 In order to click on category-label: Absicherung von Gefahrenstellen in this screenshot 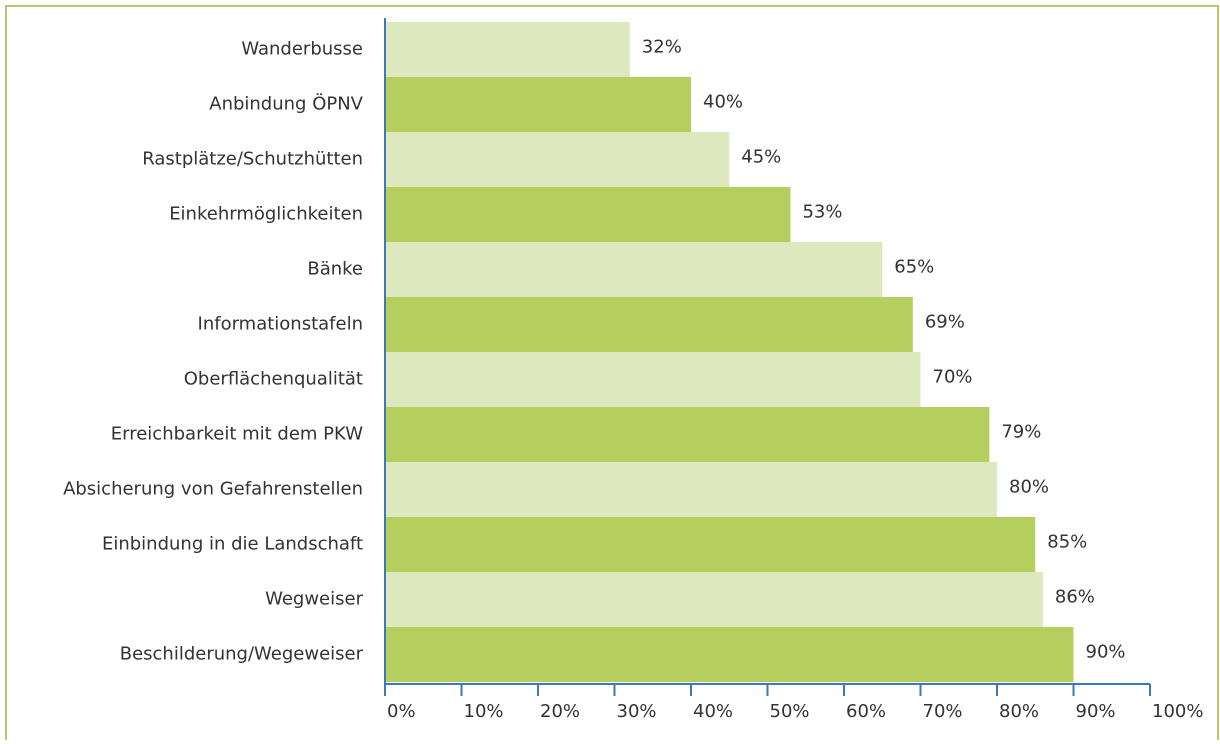, I will do `click(213, 489)`.